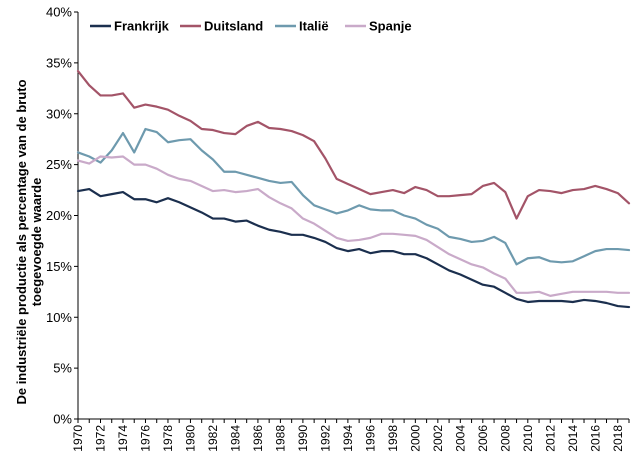 The height and width of the screenshot is (465, 640). What do you see at coordinates (59, 317) in the screenshot?
I see `y-tick-label: 10%` at bounding box center [59, 317].